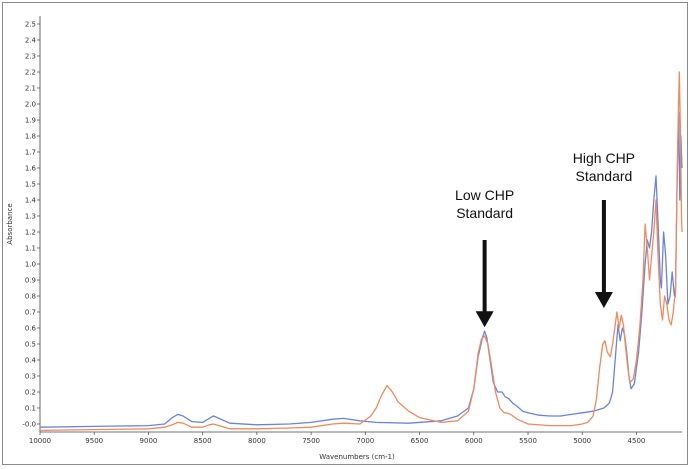 The height and width of the screenshot is (469, 692). What do you see at coordinates (30, 153) in the screenshot?
I see `y-tick-label: 1.7` at bounding box center [30, 153].